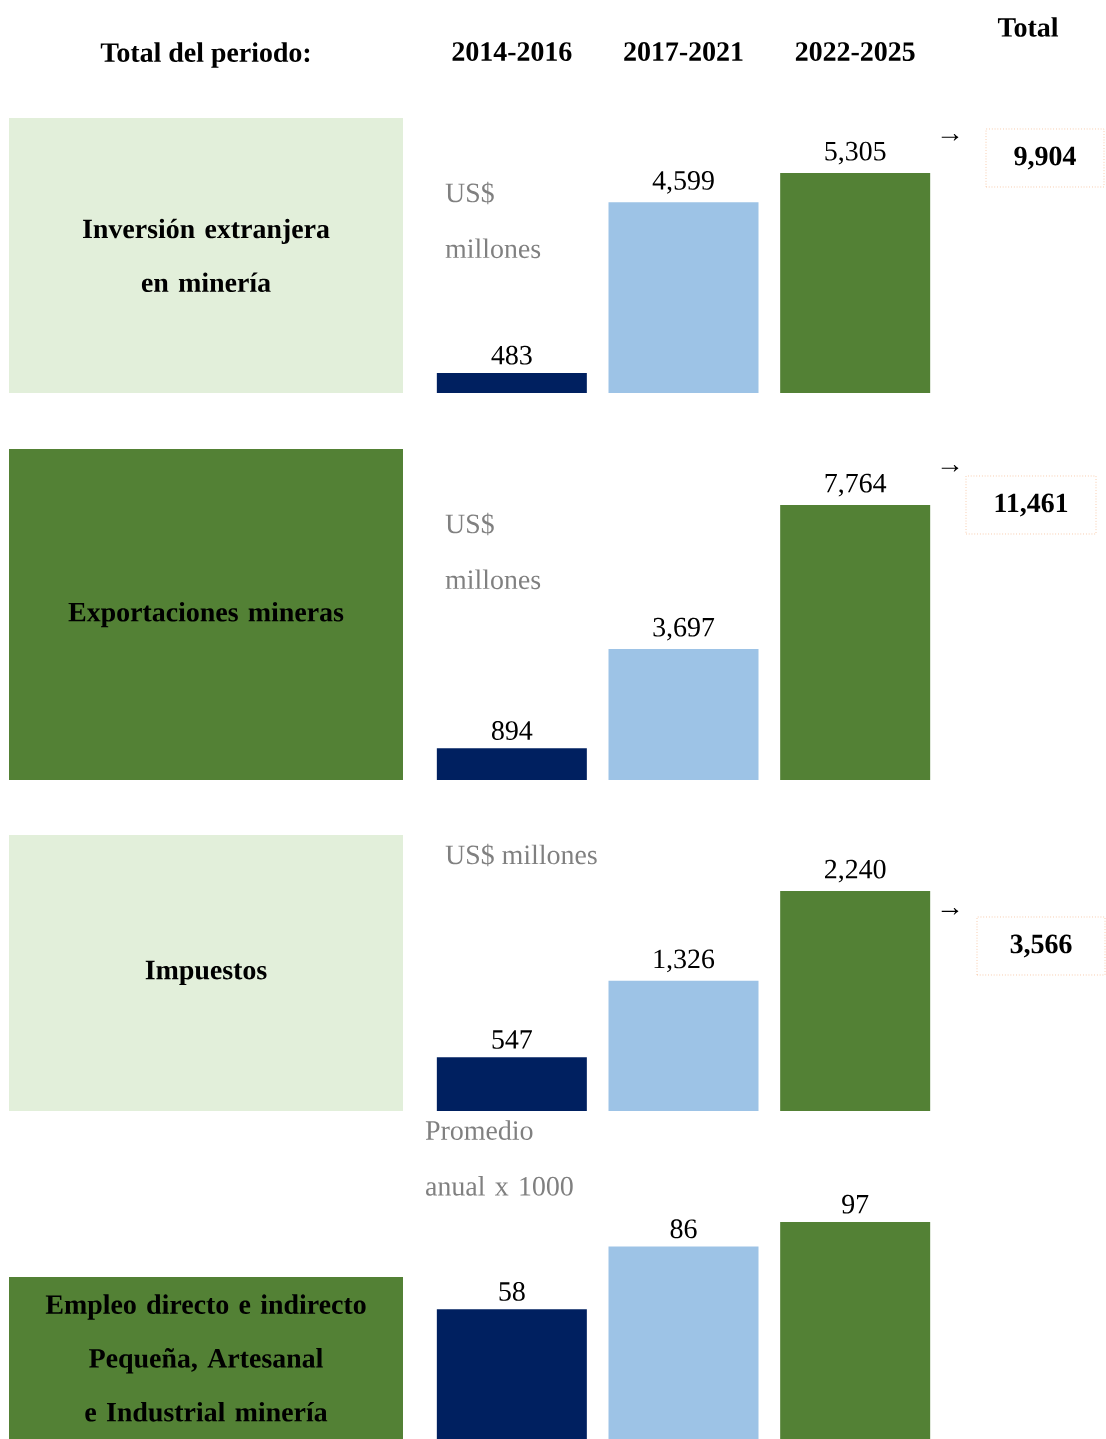 This screenshot has height=1439, width=1106. What do you see at coordinates (206, 973) in the screenshot?
I see `text: Impuestos` at bounding box center [206, 973].